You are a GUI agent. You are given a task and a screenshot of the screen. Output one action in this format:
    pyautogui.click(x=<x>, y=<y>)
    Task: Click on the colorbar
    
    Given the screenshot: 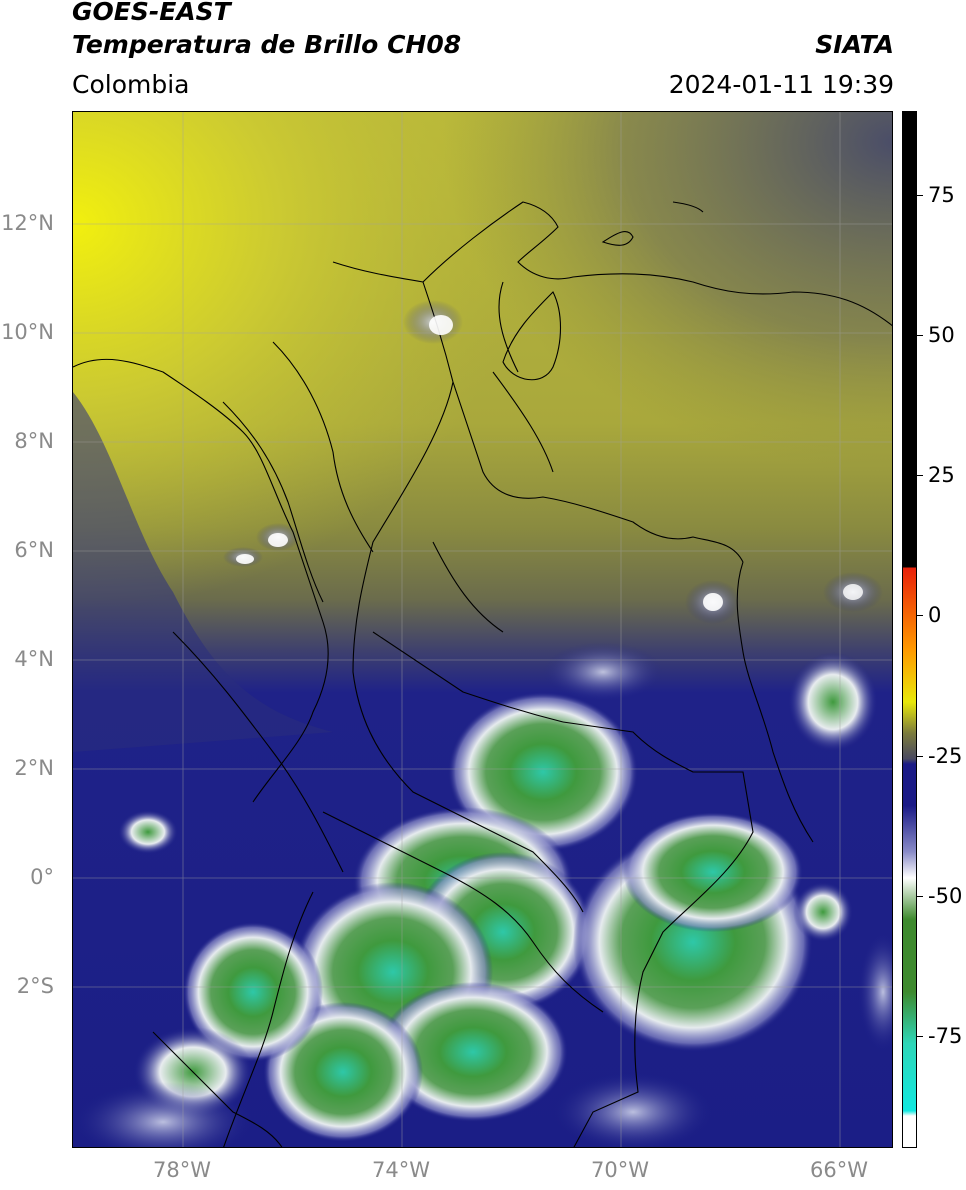 What is the action you would take?
    pyautogui.click(x=909, y=629)
    